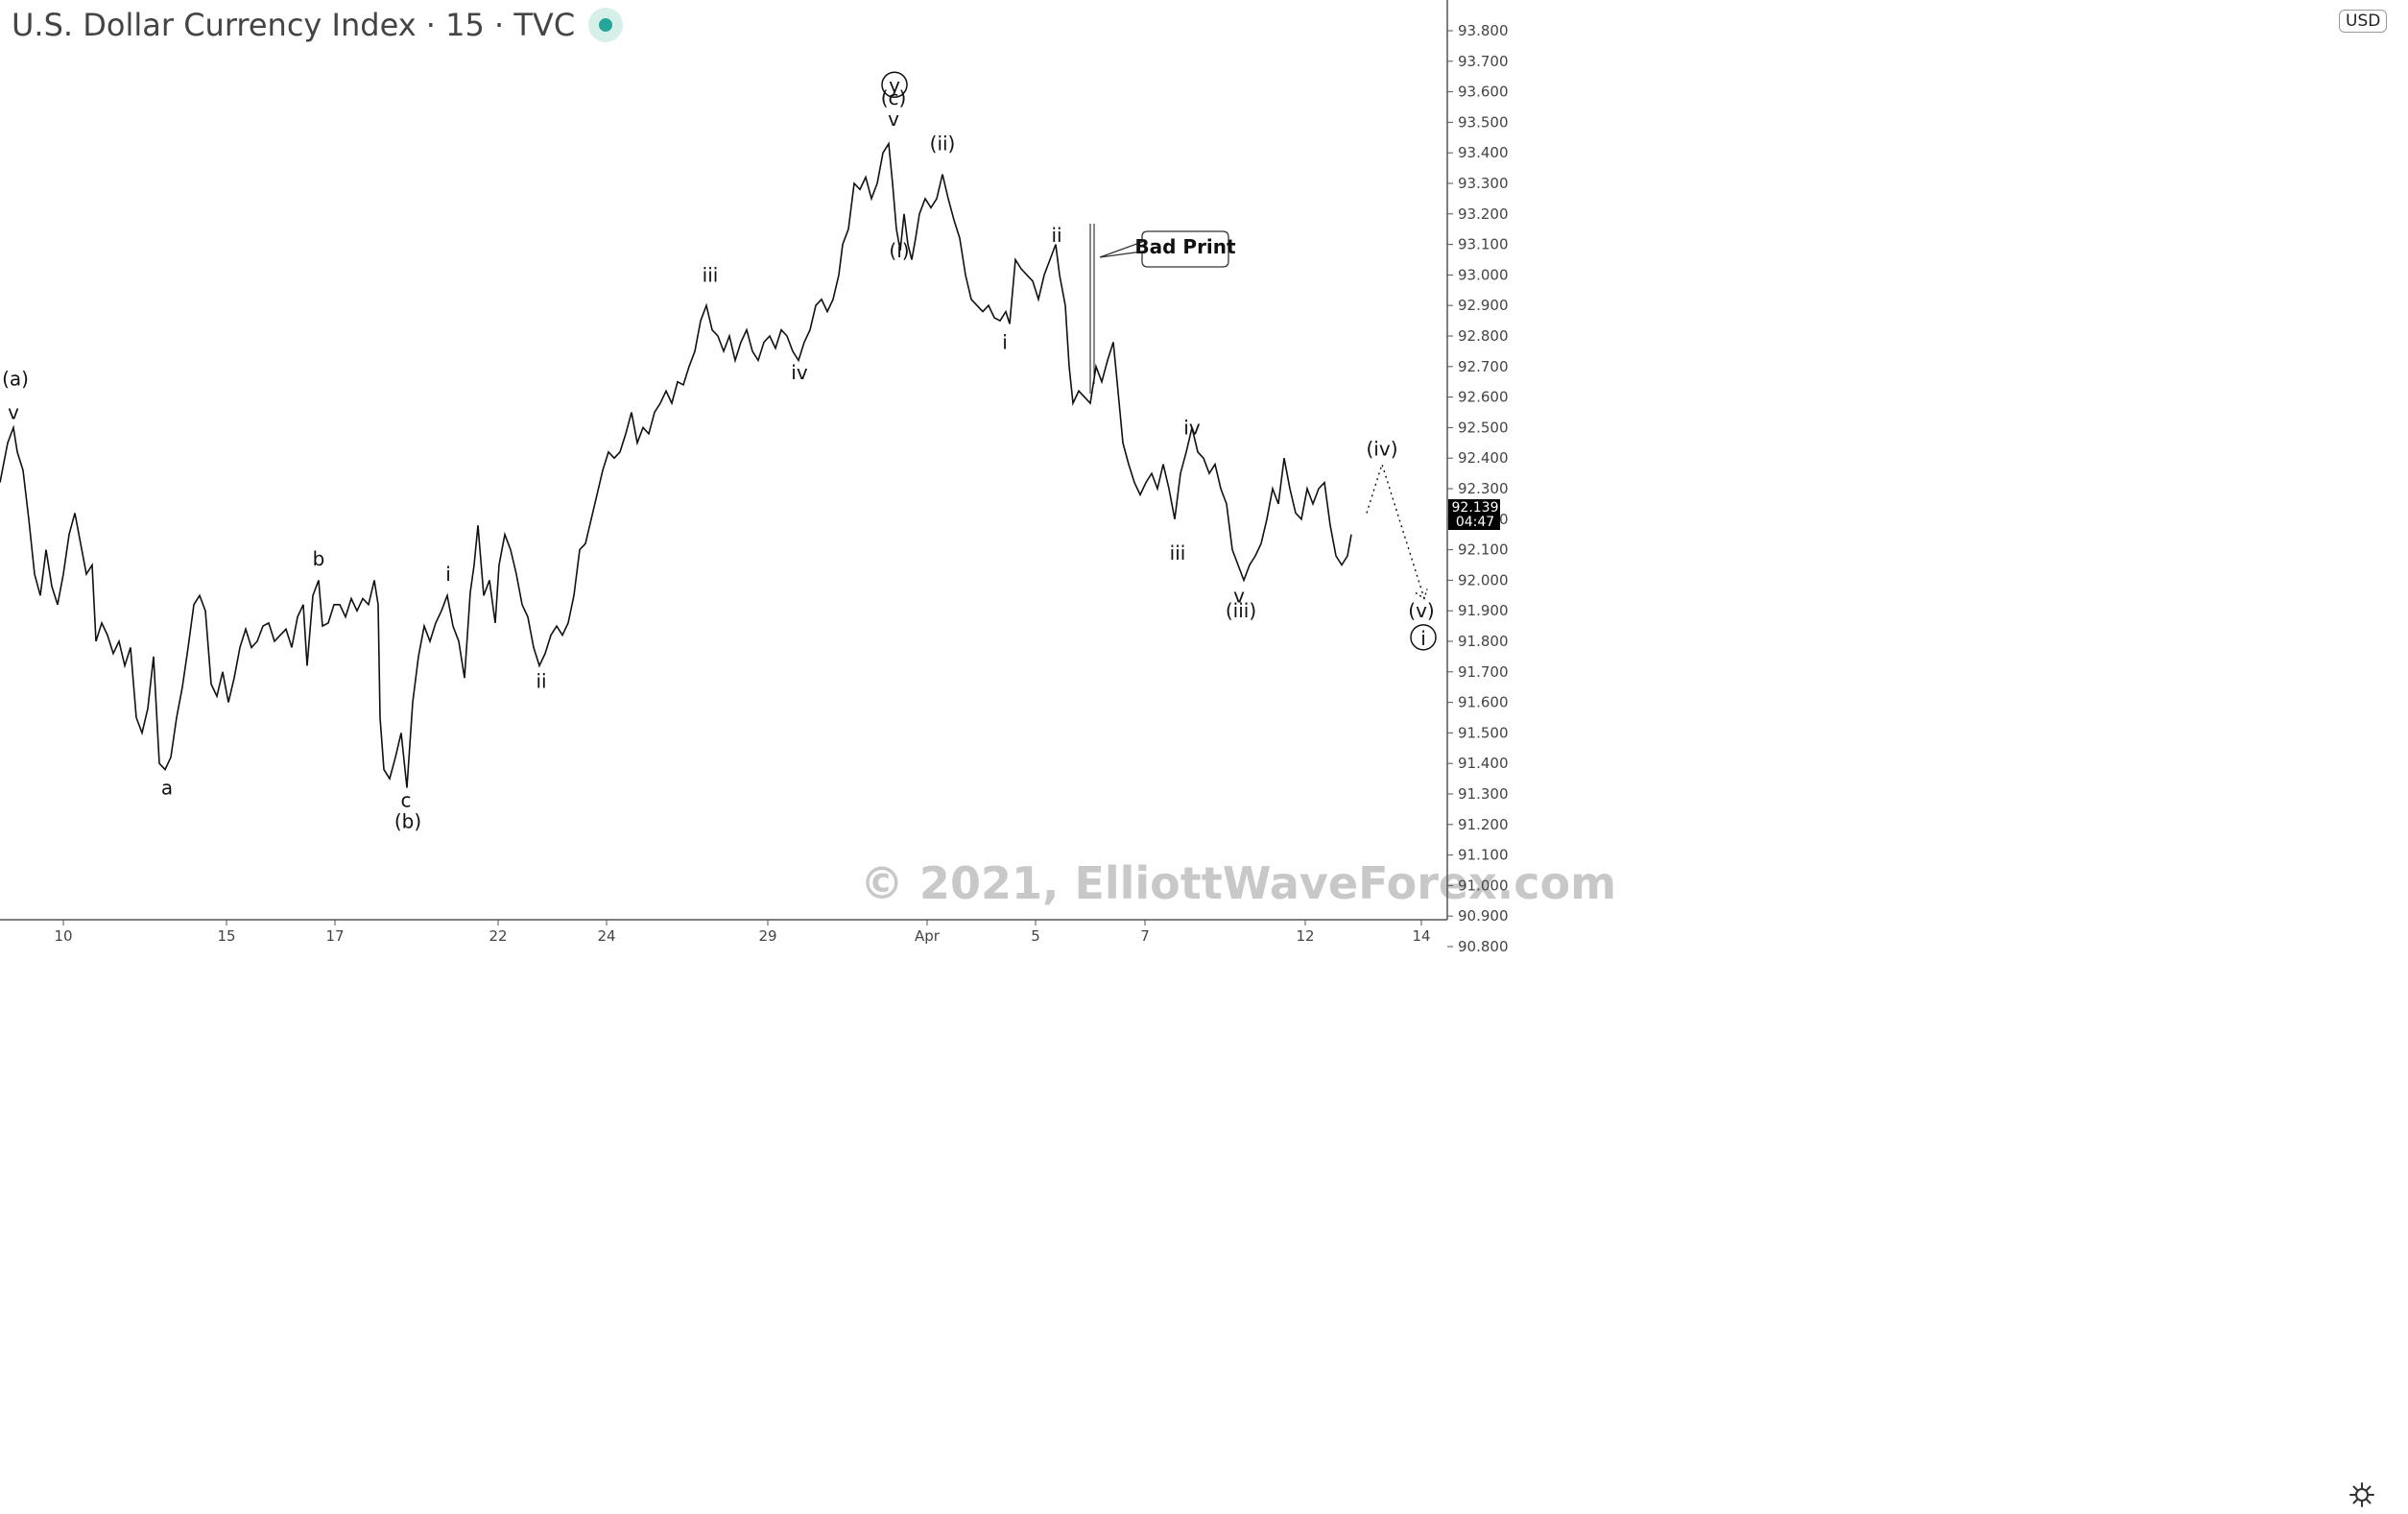 The height and width of the screenshot is (1514, 2408). I want to click on time-axis: 10 15 17 Apr 22 24 29 5 7 12 14, so click(742, 933).